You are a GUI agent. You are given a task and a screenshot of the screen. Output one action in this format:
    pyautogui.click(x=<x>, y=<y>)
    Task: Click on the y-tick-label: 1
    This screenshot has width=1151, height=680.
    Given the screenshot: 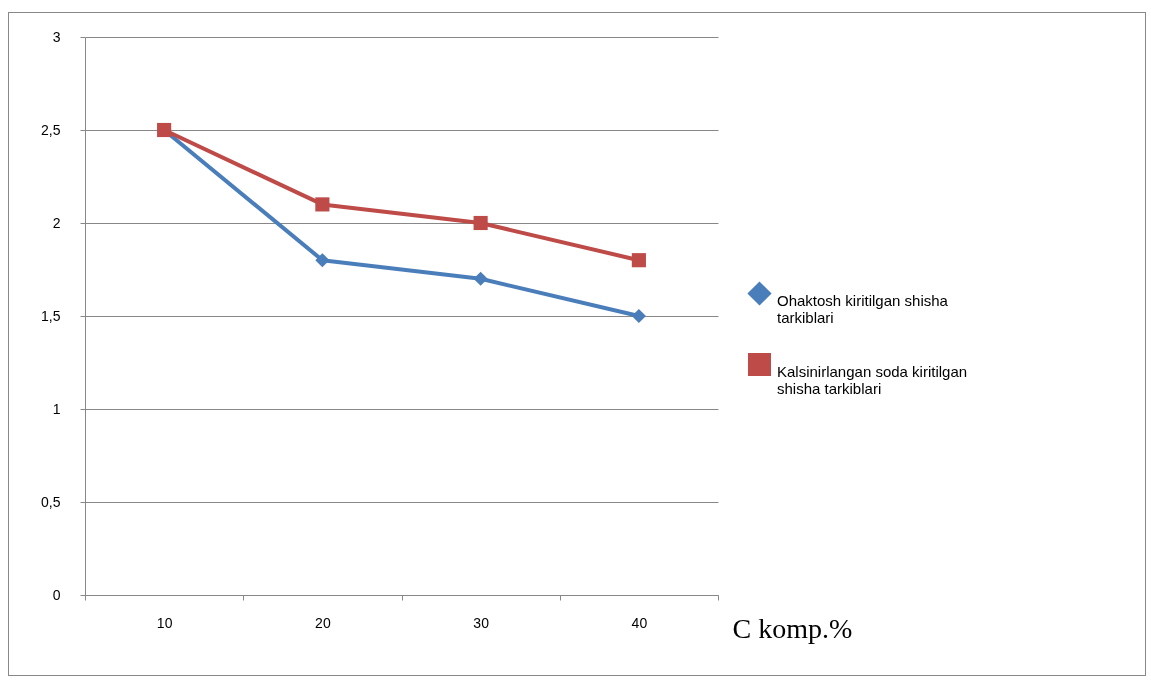 What is the action you would take?
    pyautogui.click(x=56, y=408)
    